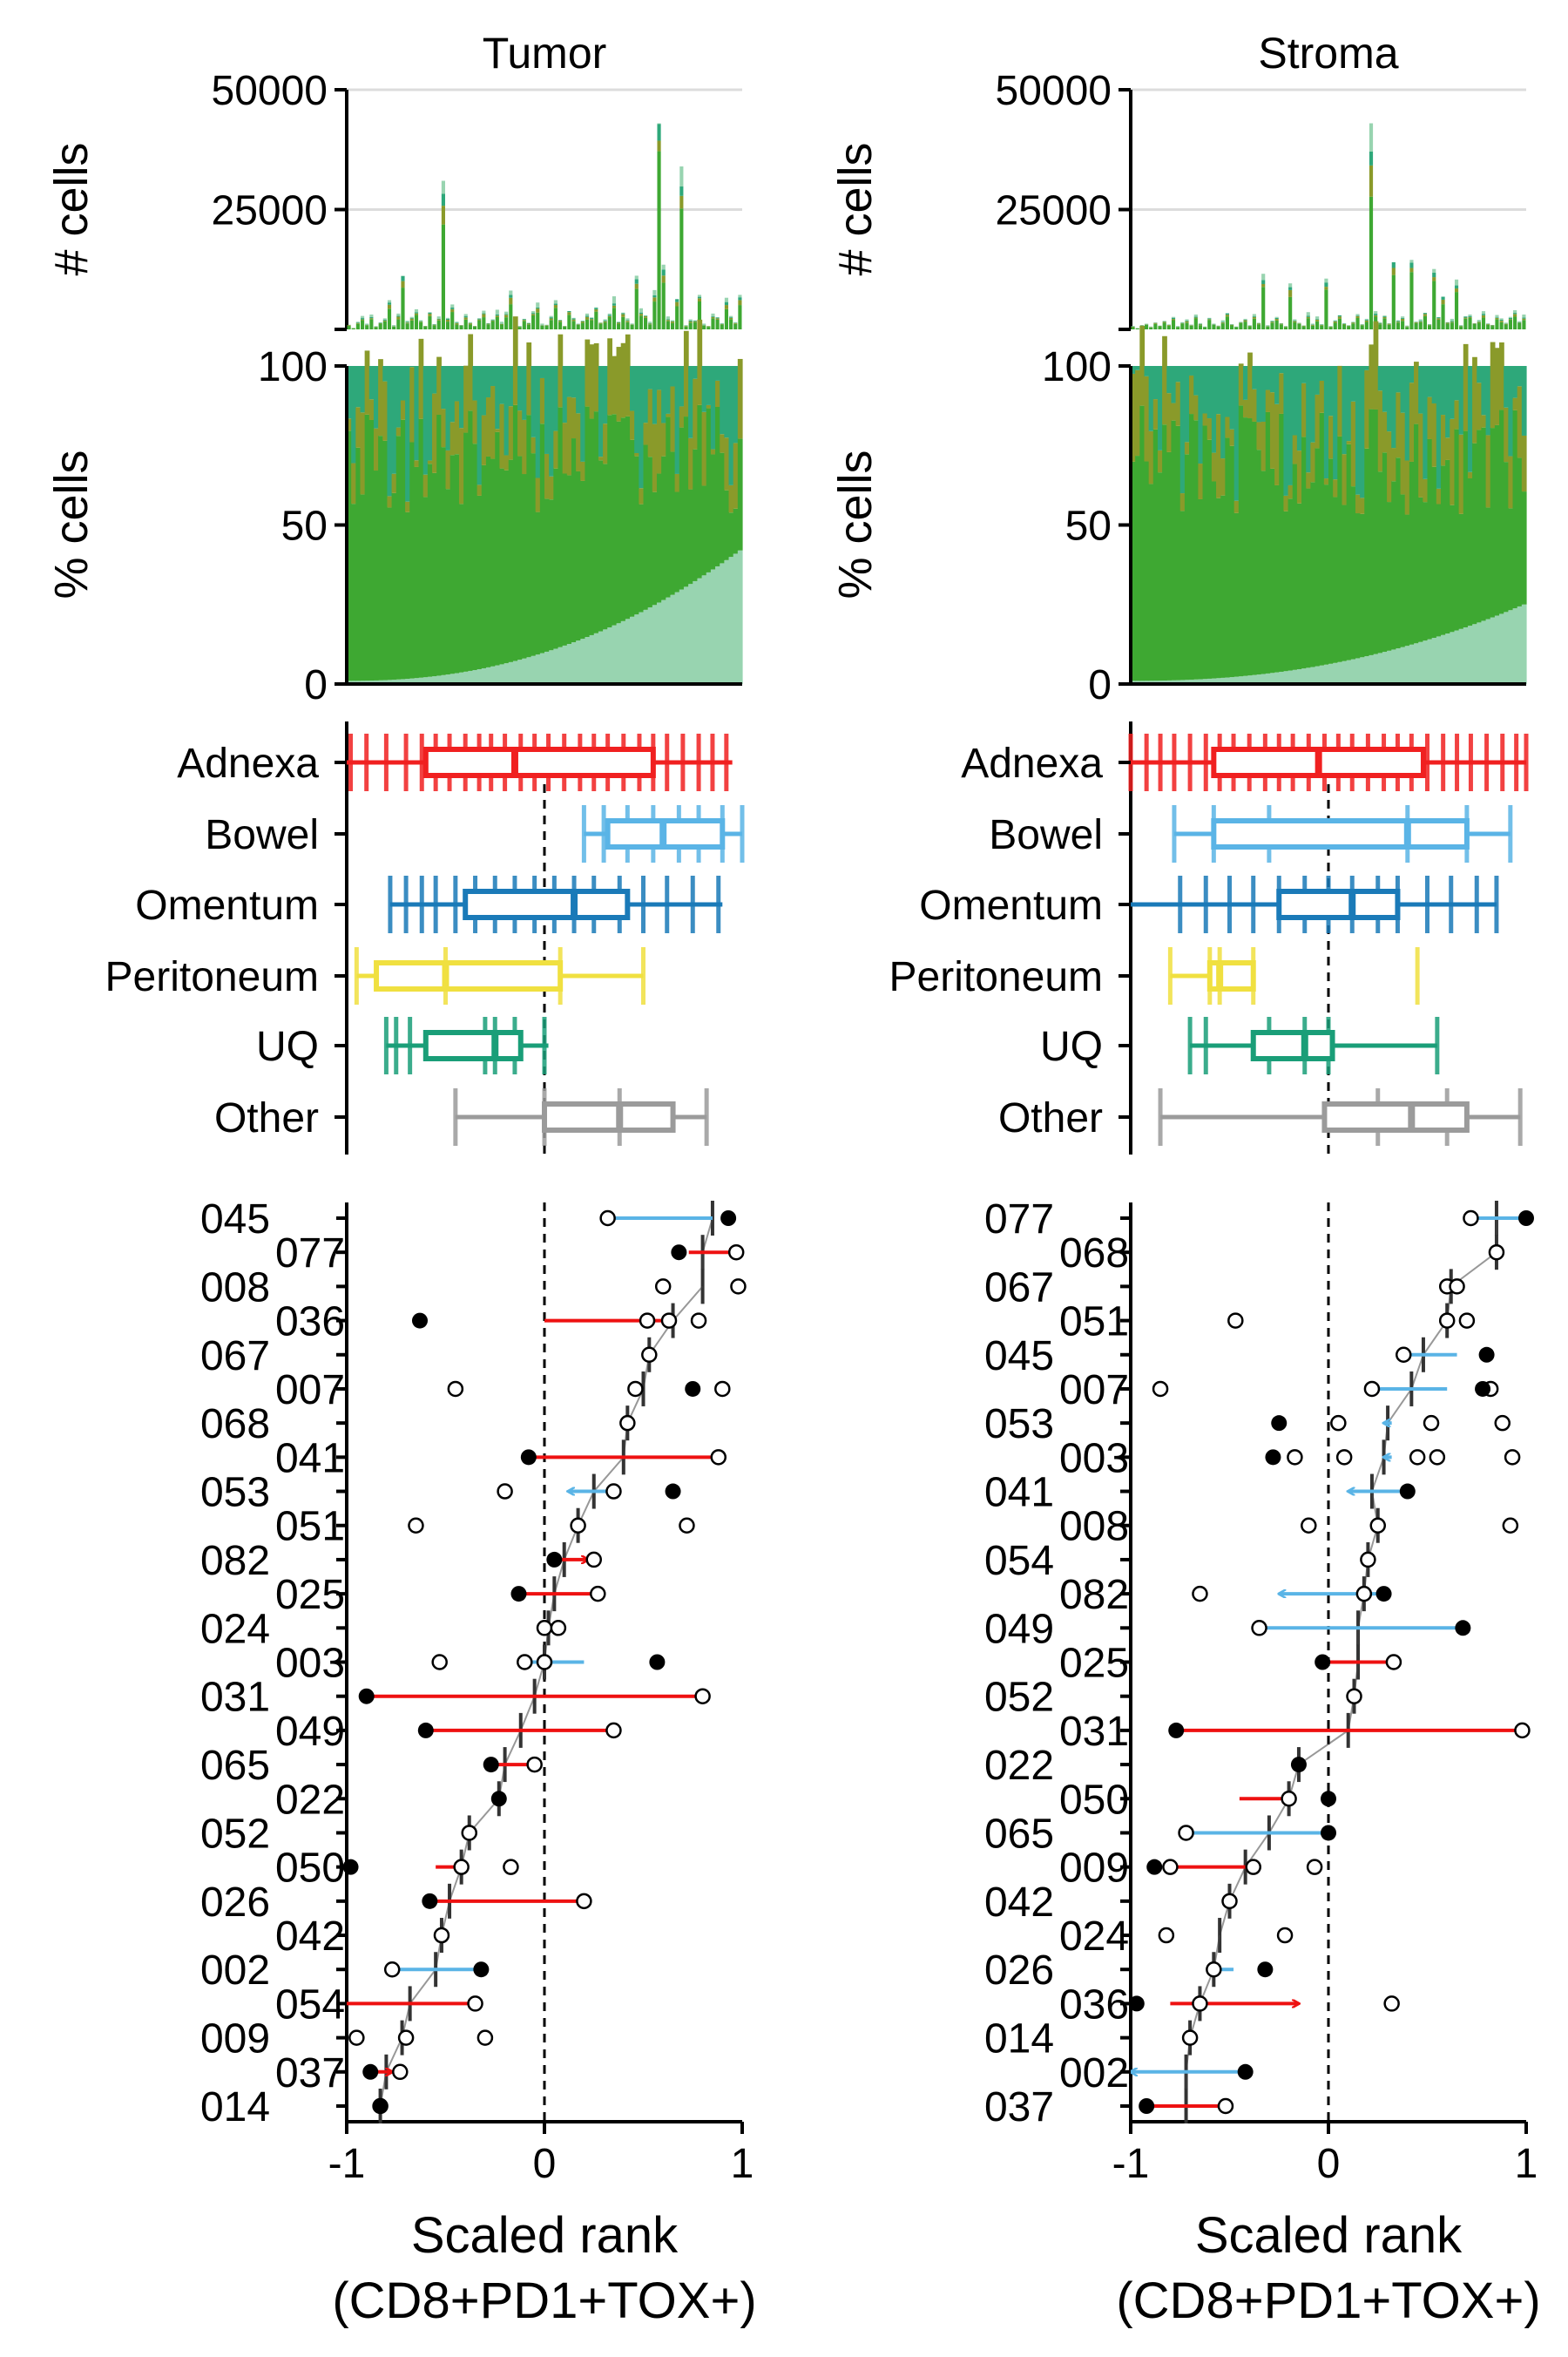  I want to click on row-label: 045, so click(1019, 1356).